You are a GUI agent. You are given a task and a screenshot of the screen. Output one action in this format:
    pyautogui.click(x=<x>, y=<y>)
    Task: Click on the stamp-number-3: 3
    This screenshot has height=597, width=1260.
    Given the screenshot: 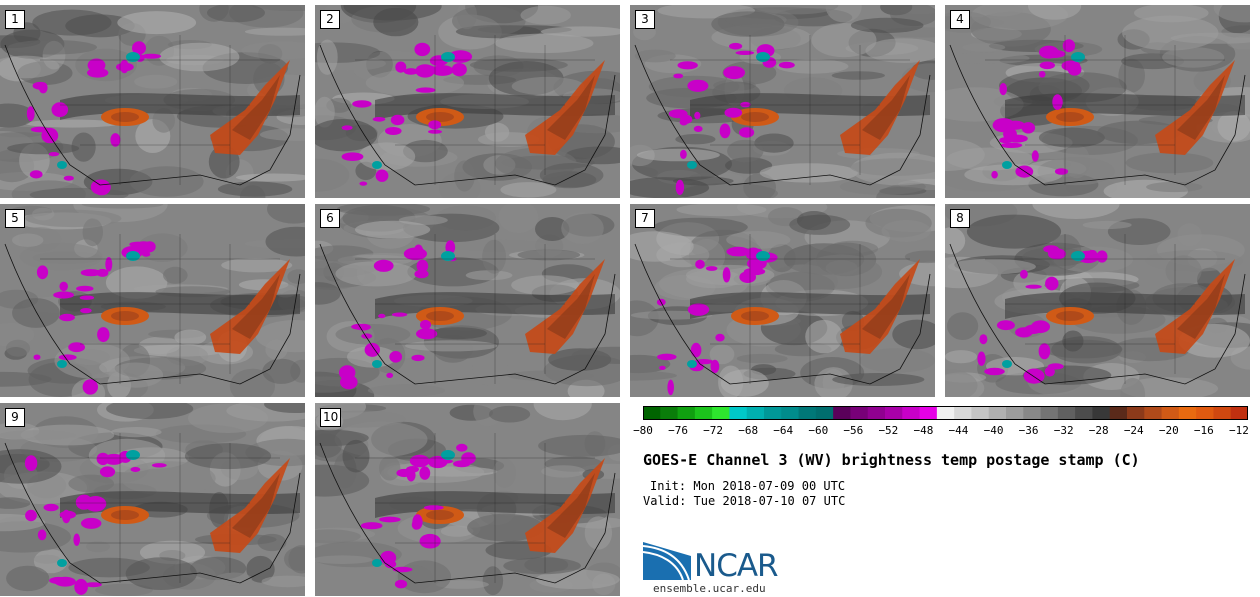 What is the action you would take?
    pyautogui.click(x=645, y=19)
    